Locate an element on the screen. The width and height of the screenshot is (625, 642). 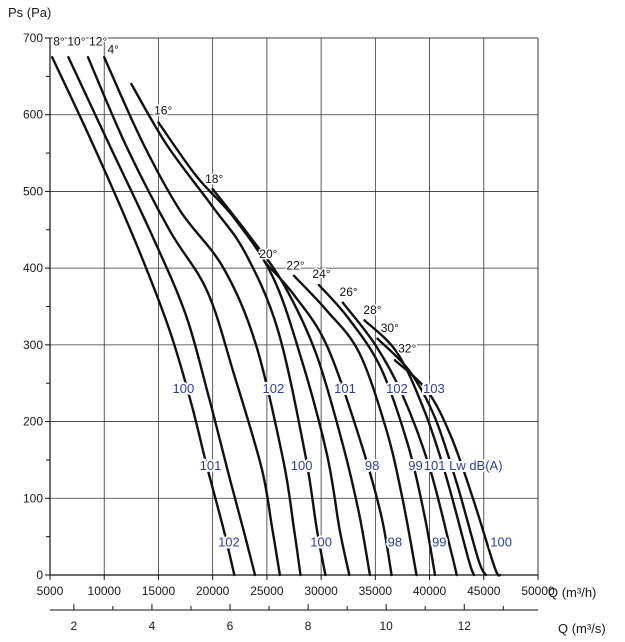
blade-angle-label-12: 32° is located at coordinates (407, 349).